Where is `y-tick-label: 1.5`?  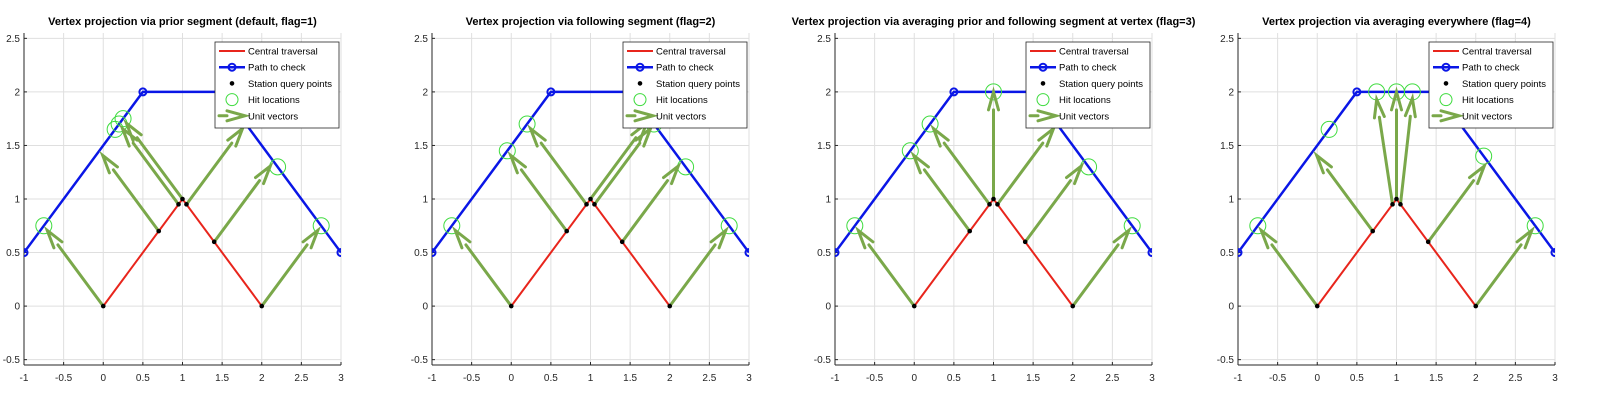
y-tick-label: 1.5 is located at coordinates (13, 146).